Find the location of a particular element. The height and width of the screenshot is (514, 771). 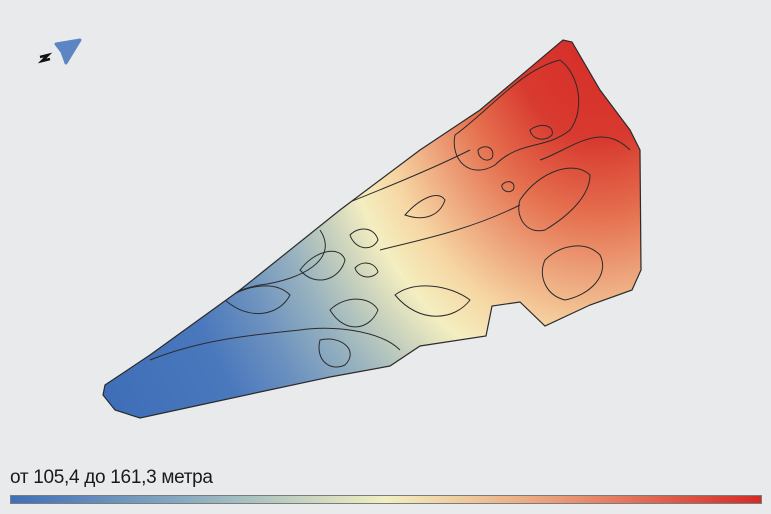

north-arrow is located at coordinates (59, 51).